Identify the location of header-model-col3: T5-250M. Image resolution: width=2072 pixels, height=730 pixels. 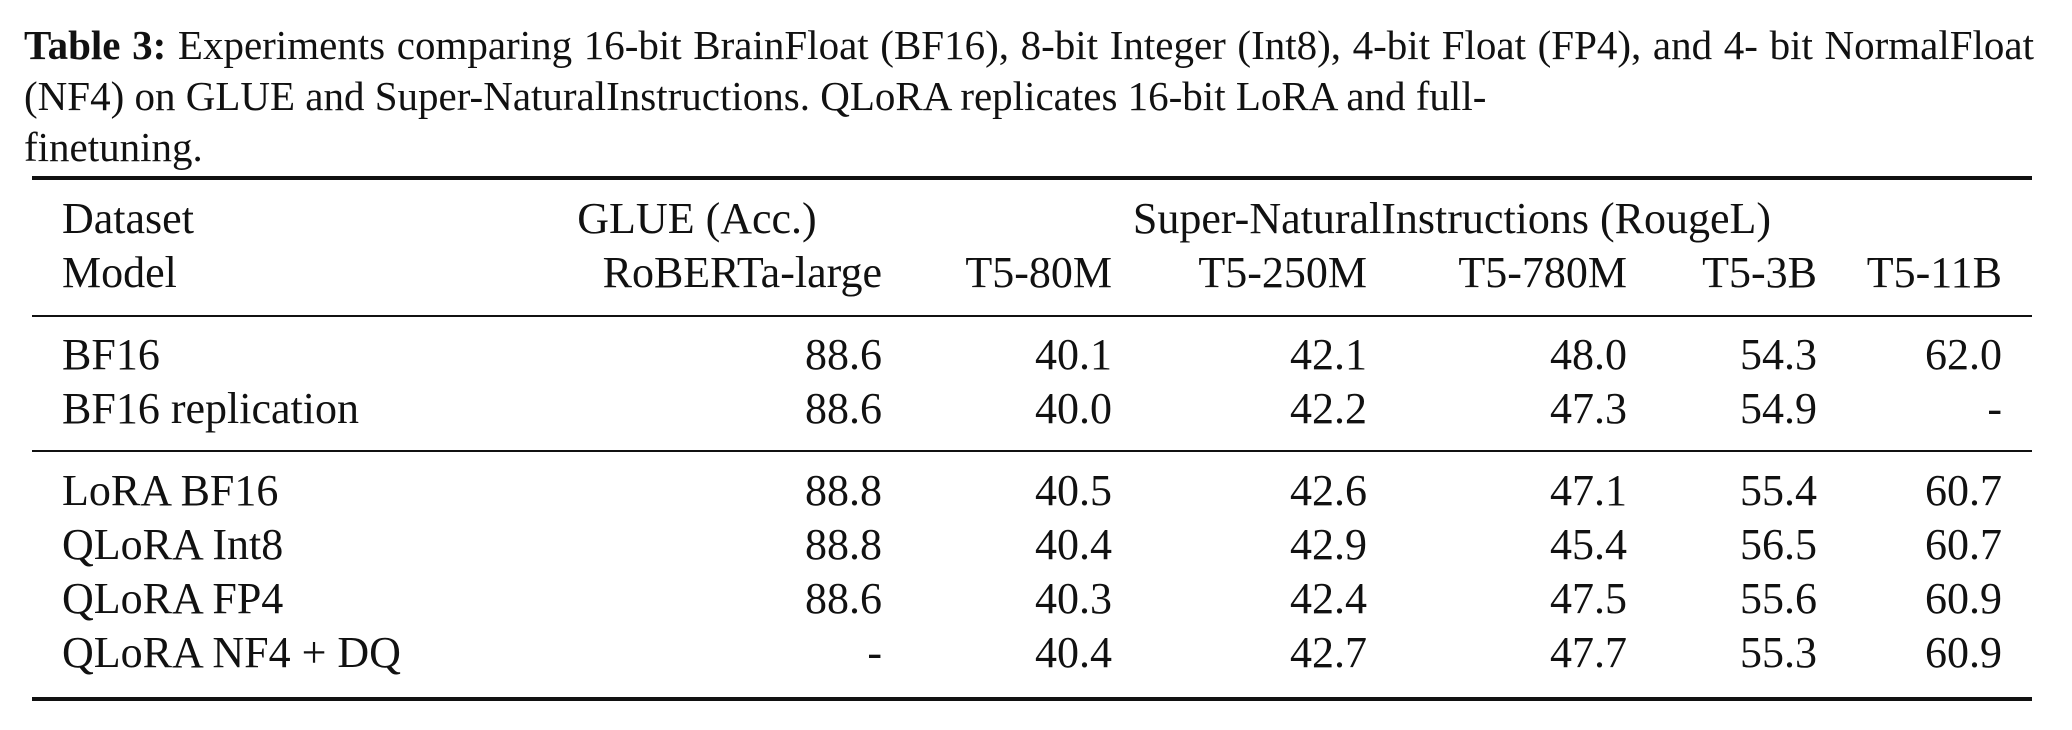
(1282, 272).